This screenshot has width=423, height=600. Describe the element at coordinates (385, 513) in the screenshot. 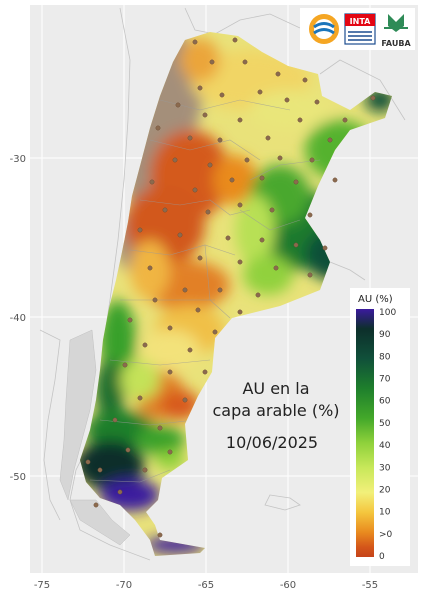

I see `legend-tick-label: 10` at that location.